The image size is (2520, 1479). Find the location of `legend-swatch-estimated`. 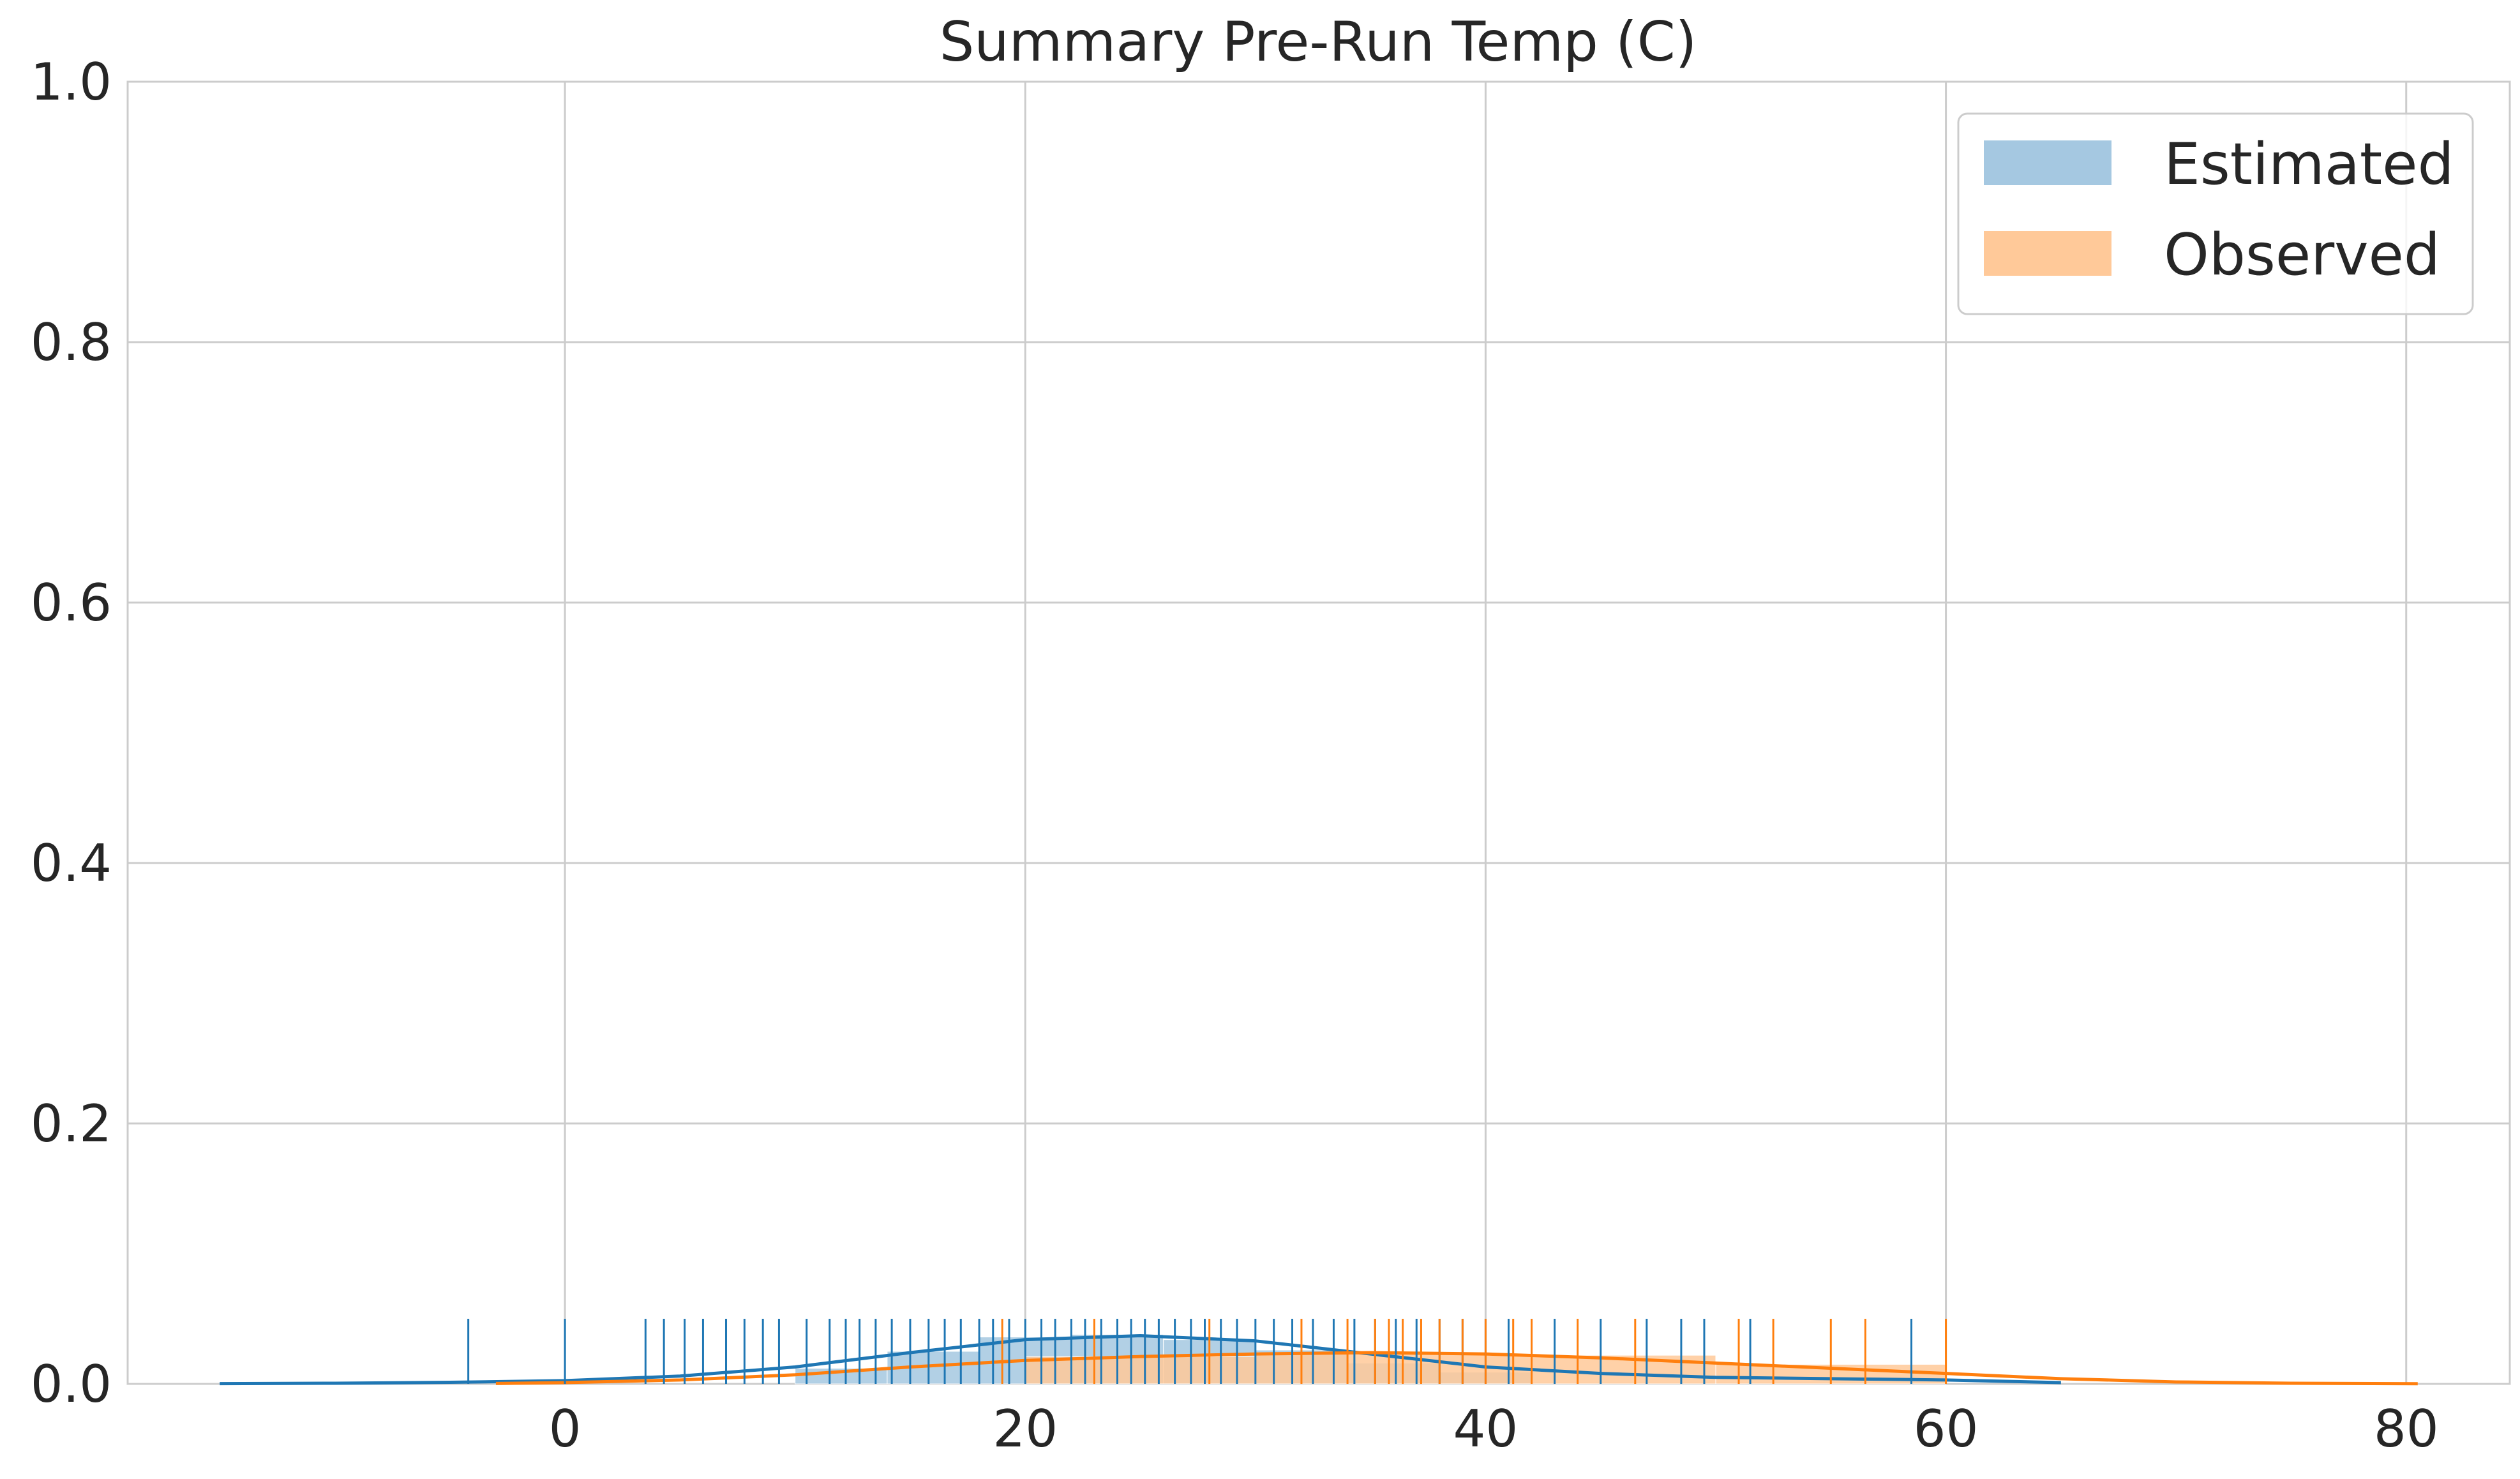

legend-swatch-estimated is located at coordinates (2047, 162).